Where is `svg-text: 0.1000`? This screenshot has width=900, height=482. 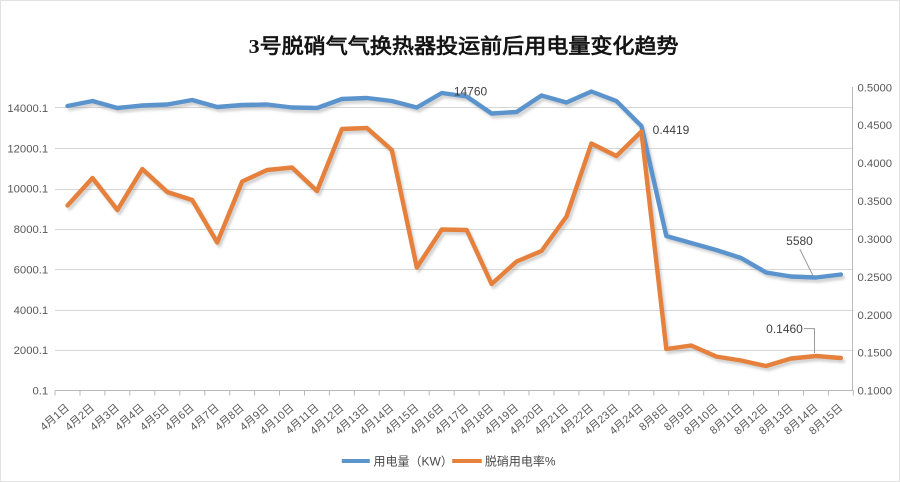 svg-text: 0.1000 is located at coordinates (875, 392).